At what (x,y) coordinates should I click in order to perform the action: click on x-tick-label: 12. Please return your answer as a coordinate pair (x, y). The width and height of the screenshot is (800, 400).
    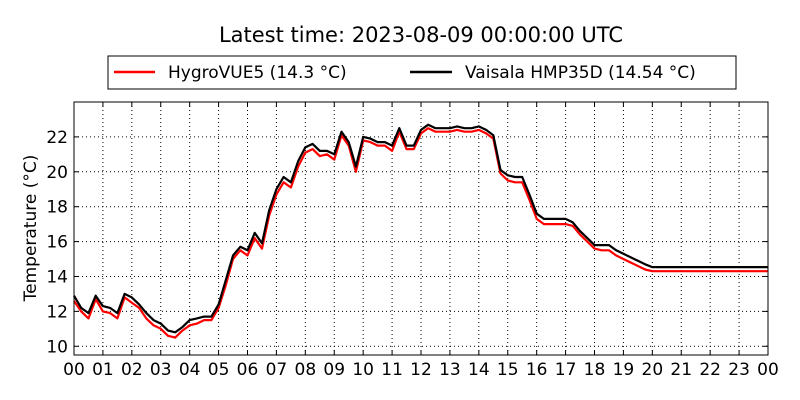
    Looking at the image, I should click on (421, 370).